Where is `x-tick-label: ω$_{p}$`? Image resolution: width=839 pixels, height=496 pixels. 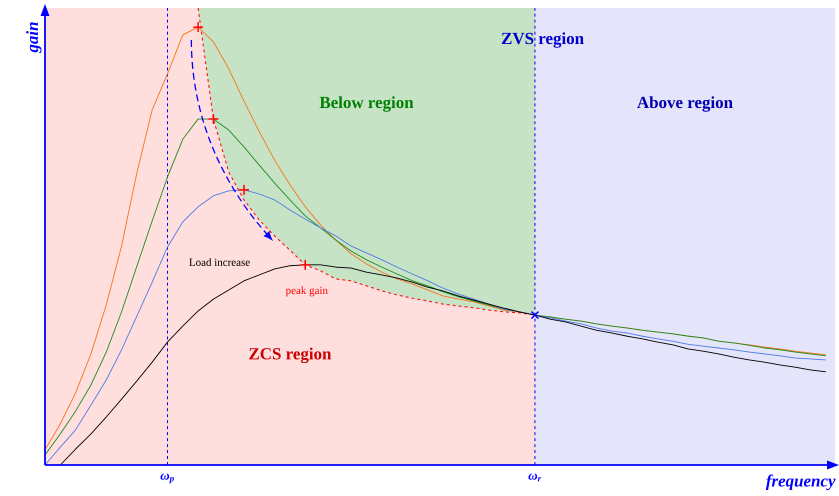 x-tick-label: ω$_{p}$ is located at coordinates (167, 479).